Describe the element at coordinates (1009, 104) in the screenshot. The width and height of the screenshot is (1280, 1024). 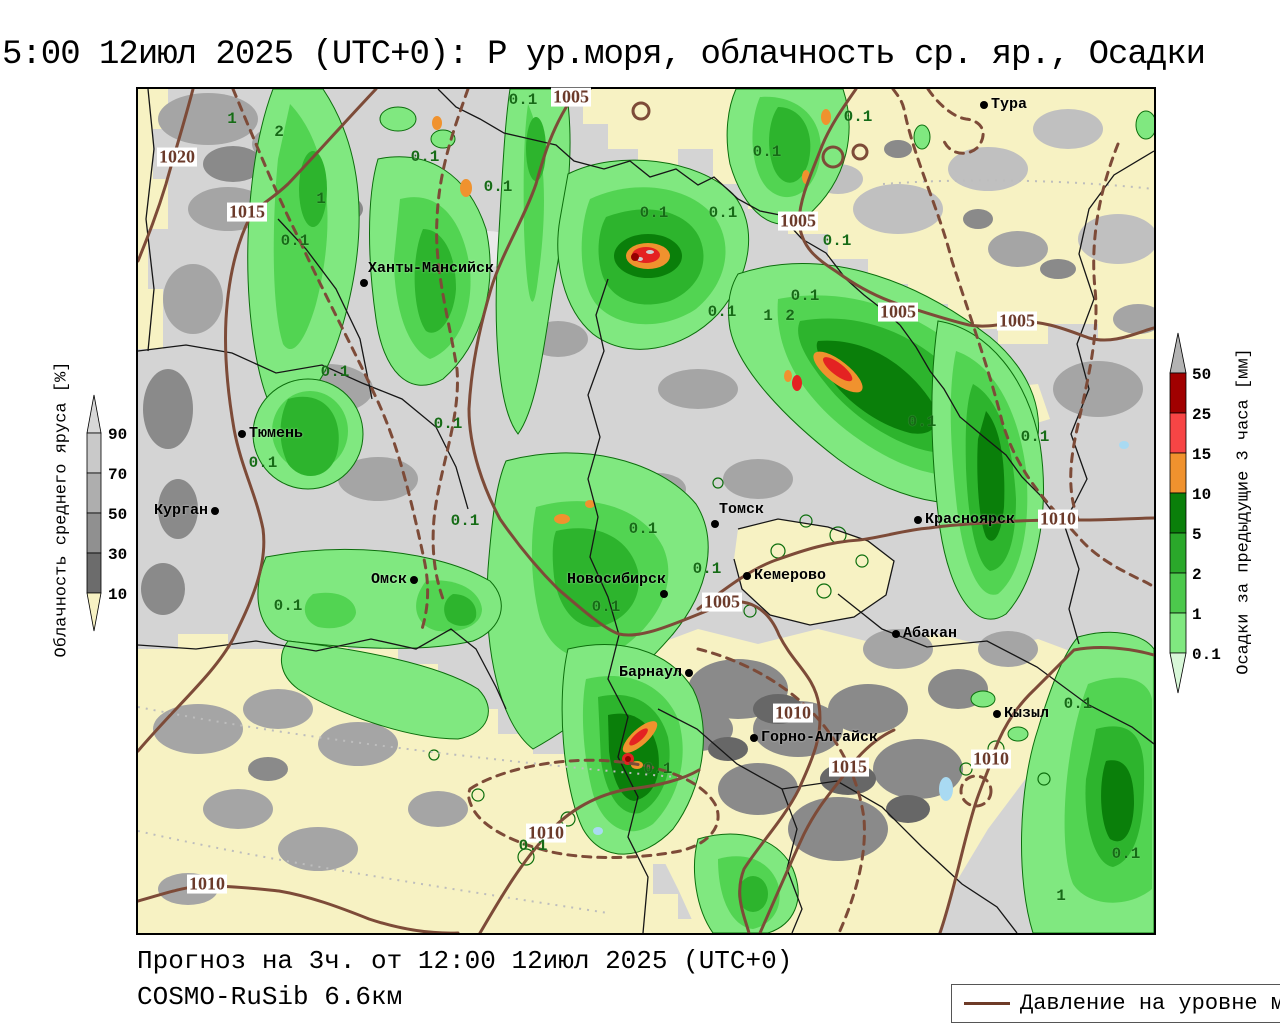
I see `city-label-тура: Тура` at that location.